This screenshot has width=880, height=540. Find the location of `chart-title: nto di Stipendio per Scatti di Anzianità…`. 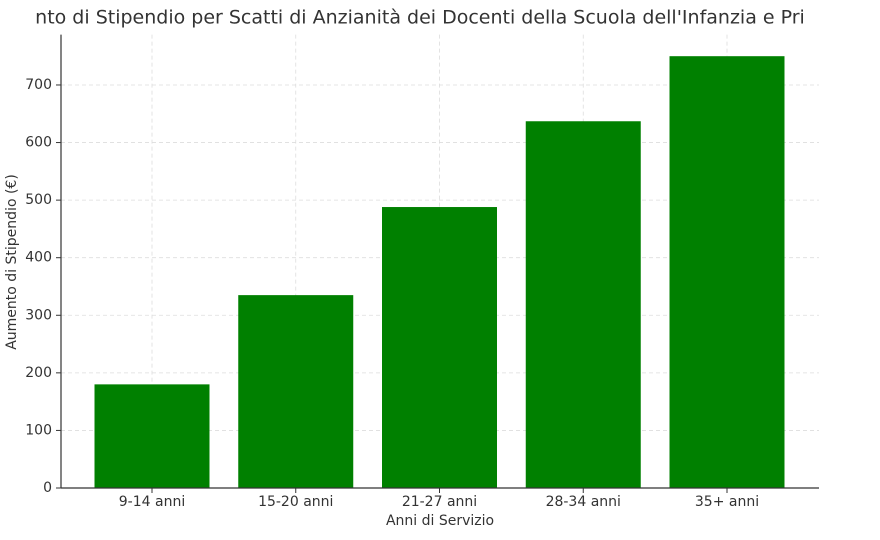

chart-title: nto di Stipendio per Scatti di Anzianità… is located at coordinates (420, 18).